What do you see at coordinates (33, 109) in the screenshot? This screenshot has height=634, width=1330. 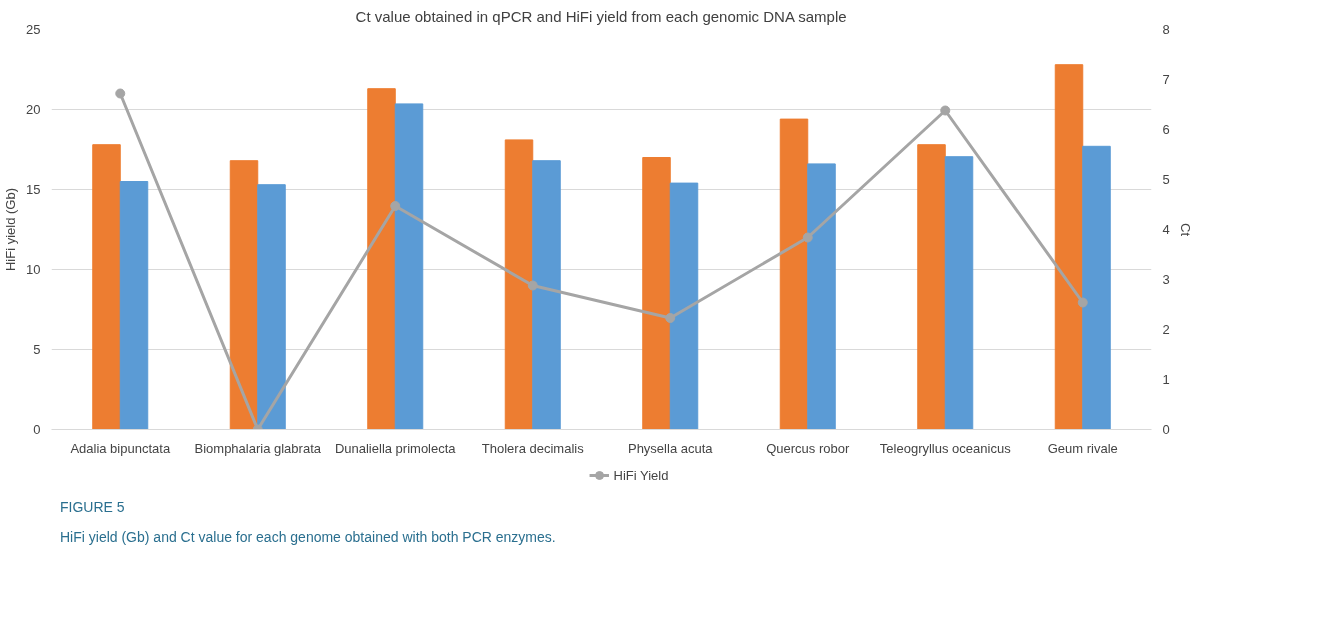 I see `y-tick-label: 20` at bounding box center [33, 109].